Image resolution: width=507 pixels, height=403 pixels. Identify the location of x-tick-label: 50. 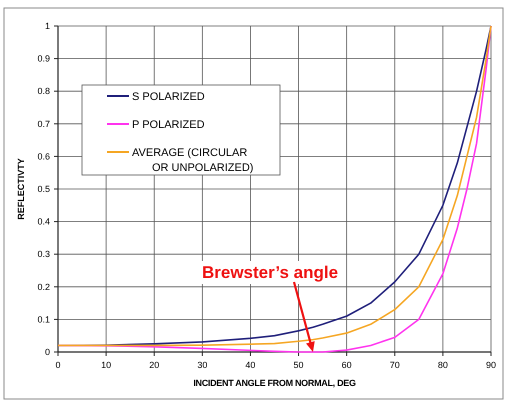
(299, 365).